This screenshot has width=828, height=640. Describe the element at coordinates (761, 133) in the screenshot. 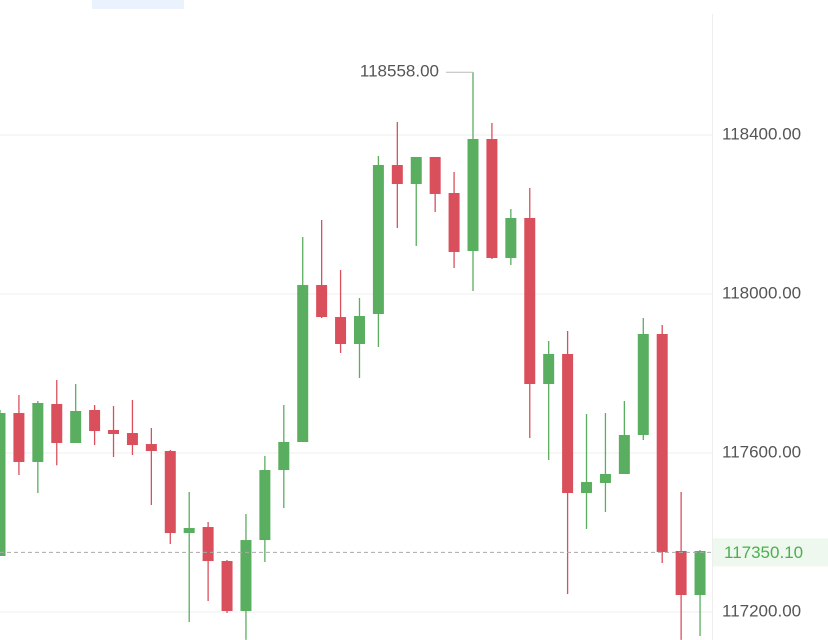

I see `y-tick-label: 118400.00` at that location.